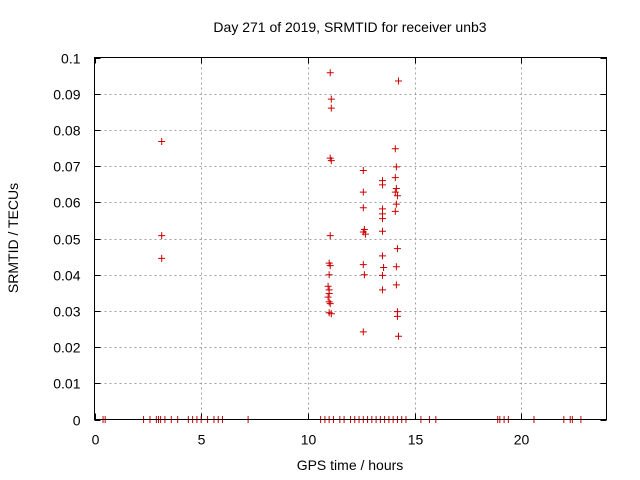 The image size is (640, 480). What do you see at coordinates (96, 440) in the screenshot?
I see `x-tick-label: 0` at bounding box center [96, 440].